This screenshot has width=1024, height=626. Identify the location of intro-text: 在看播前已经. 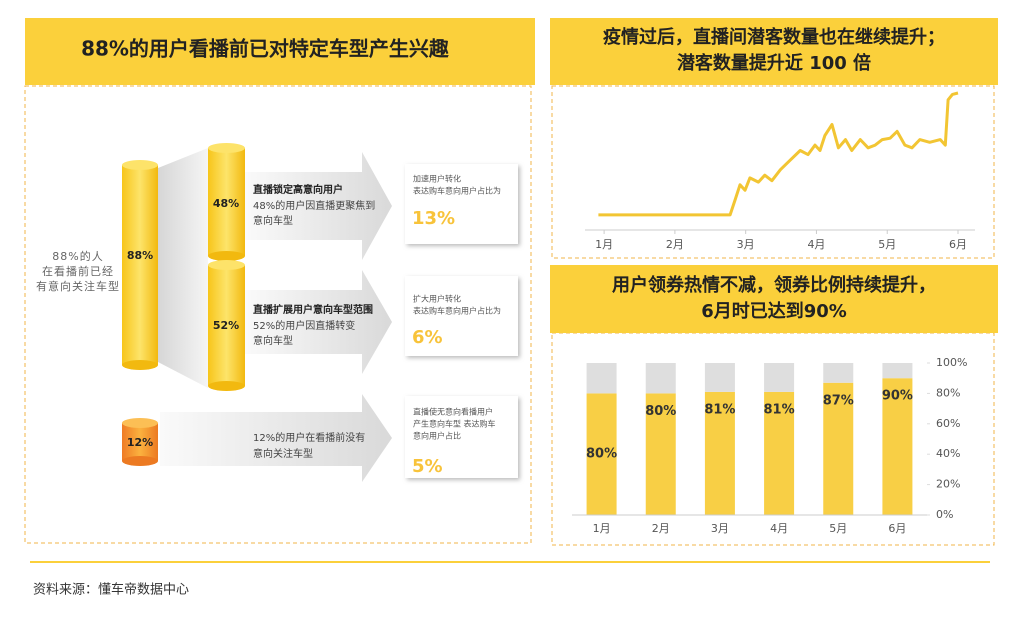
(78, 271).